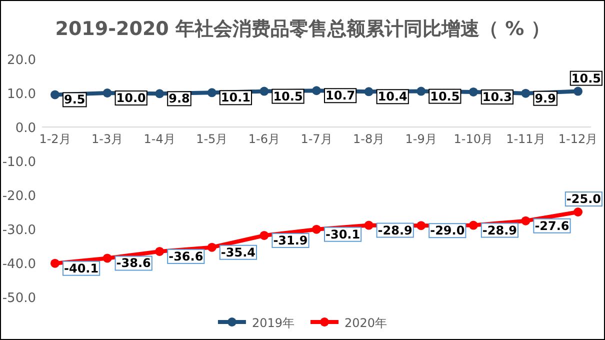 This screenshot has height=340, width=605. I want to click on data-label: -25.0, so click(583, 199).